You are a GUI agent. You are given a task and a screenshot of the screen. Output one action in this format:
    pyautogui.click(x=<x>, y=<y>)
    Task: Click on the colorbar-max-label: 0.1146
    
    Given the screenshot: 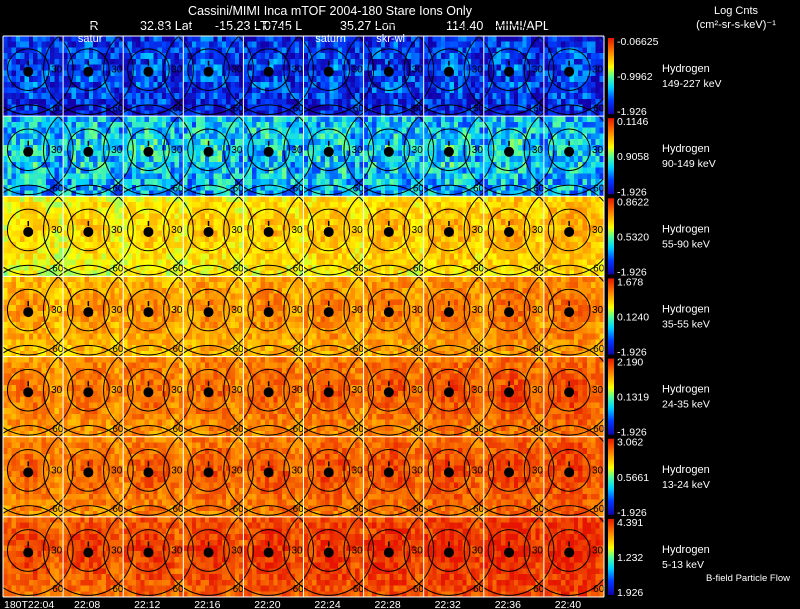 What is the action you would take?
    pyautogui.click(x=632, y=122)
    